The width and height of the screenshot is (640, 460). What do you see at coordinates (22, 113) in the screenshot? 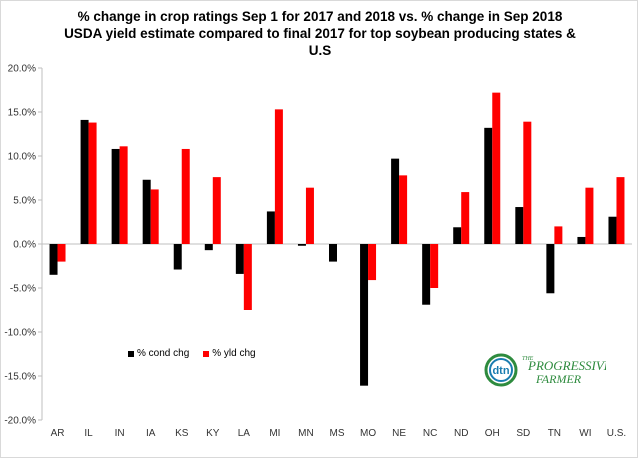
I see `y-tick-label: 15.0%` at bounding box center [22, 113].